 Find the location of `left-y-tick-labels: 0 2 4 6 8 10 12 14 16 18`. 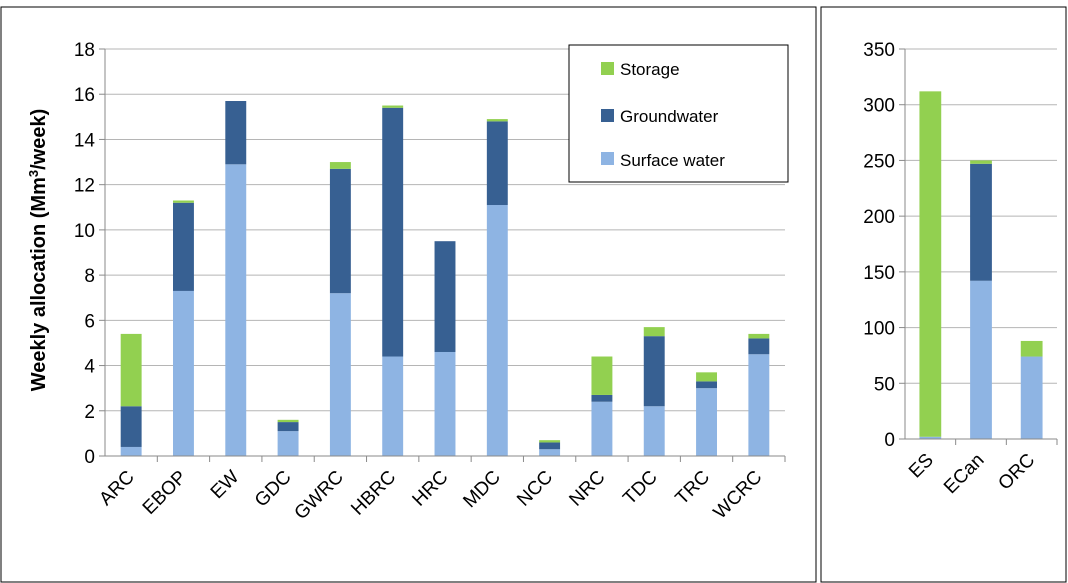

left-y-tick-labels: 0 2 4 6 8 10 12 14 16 18 is located at coordinates (85, 254).